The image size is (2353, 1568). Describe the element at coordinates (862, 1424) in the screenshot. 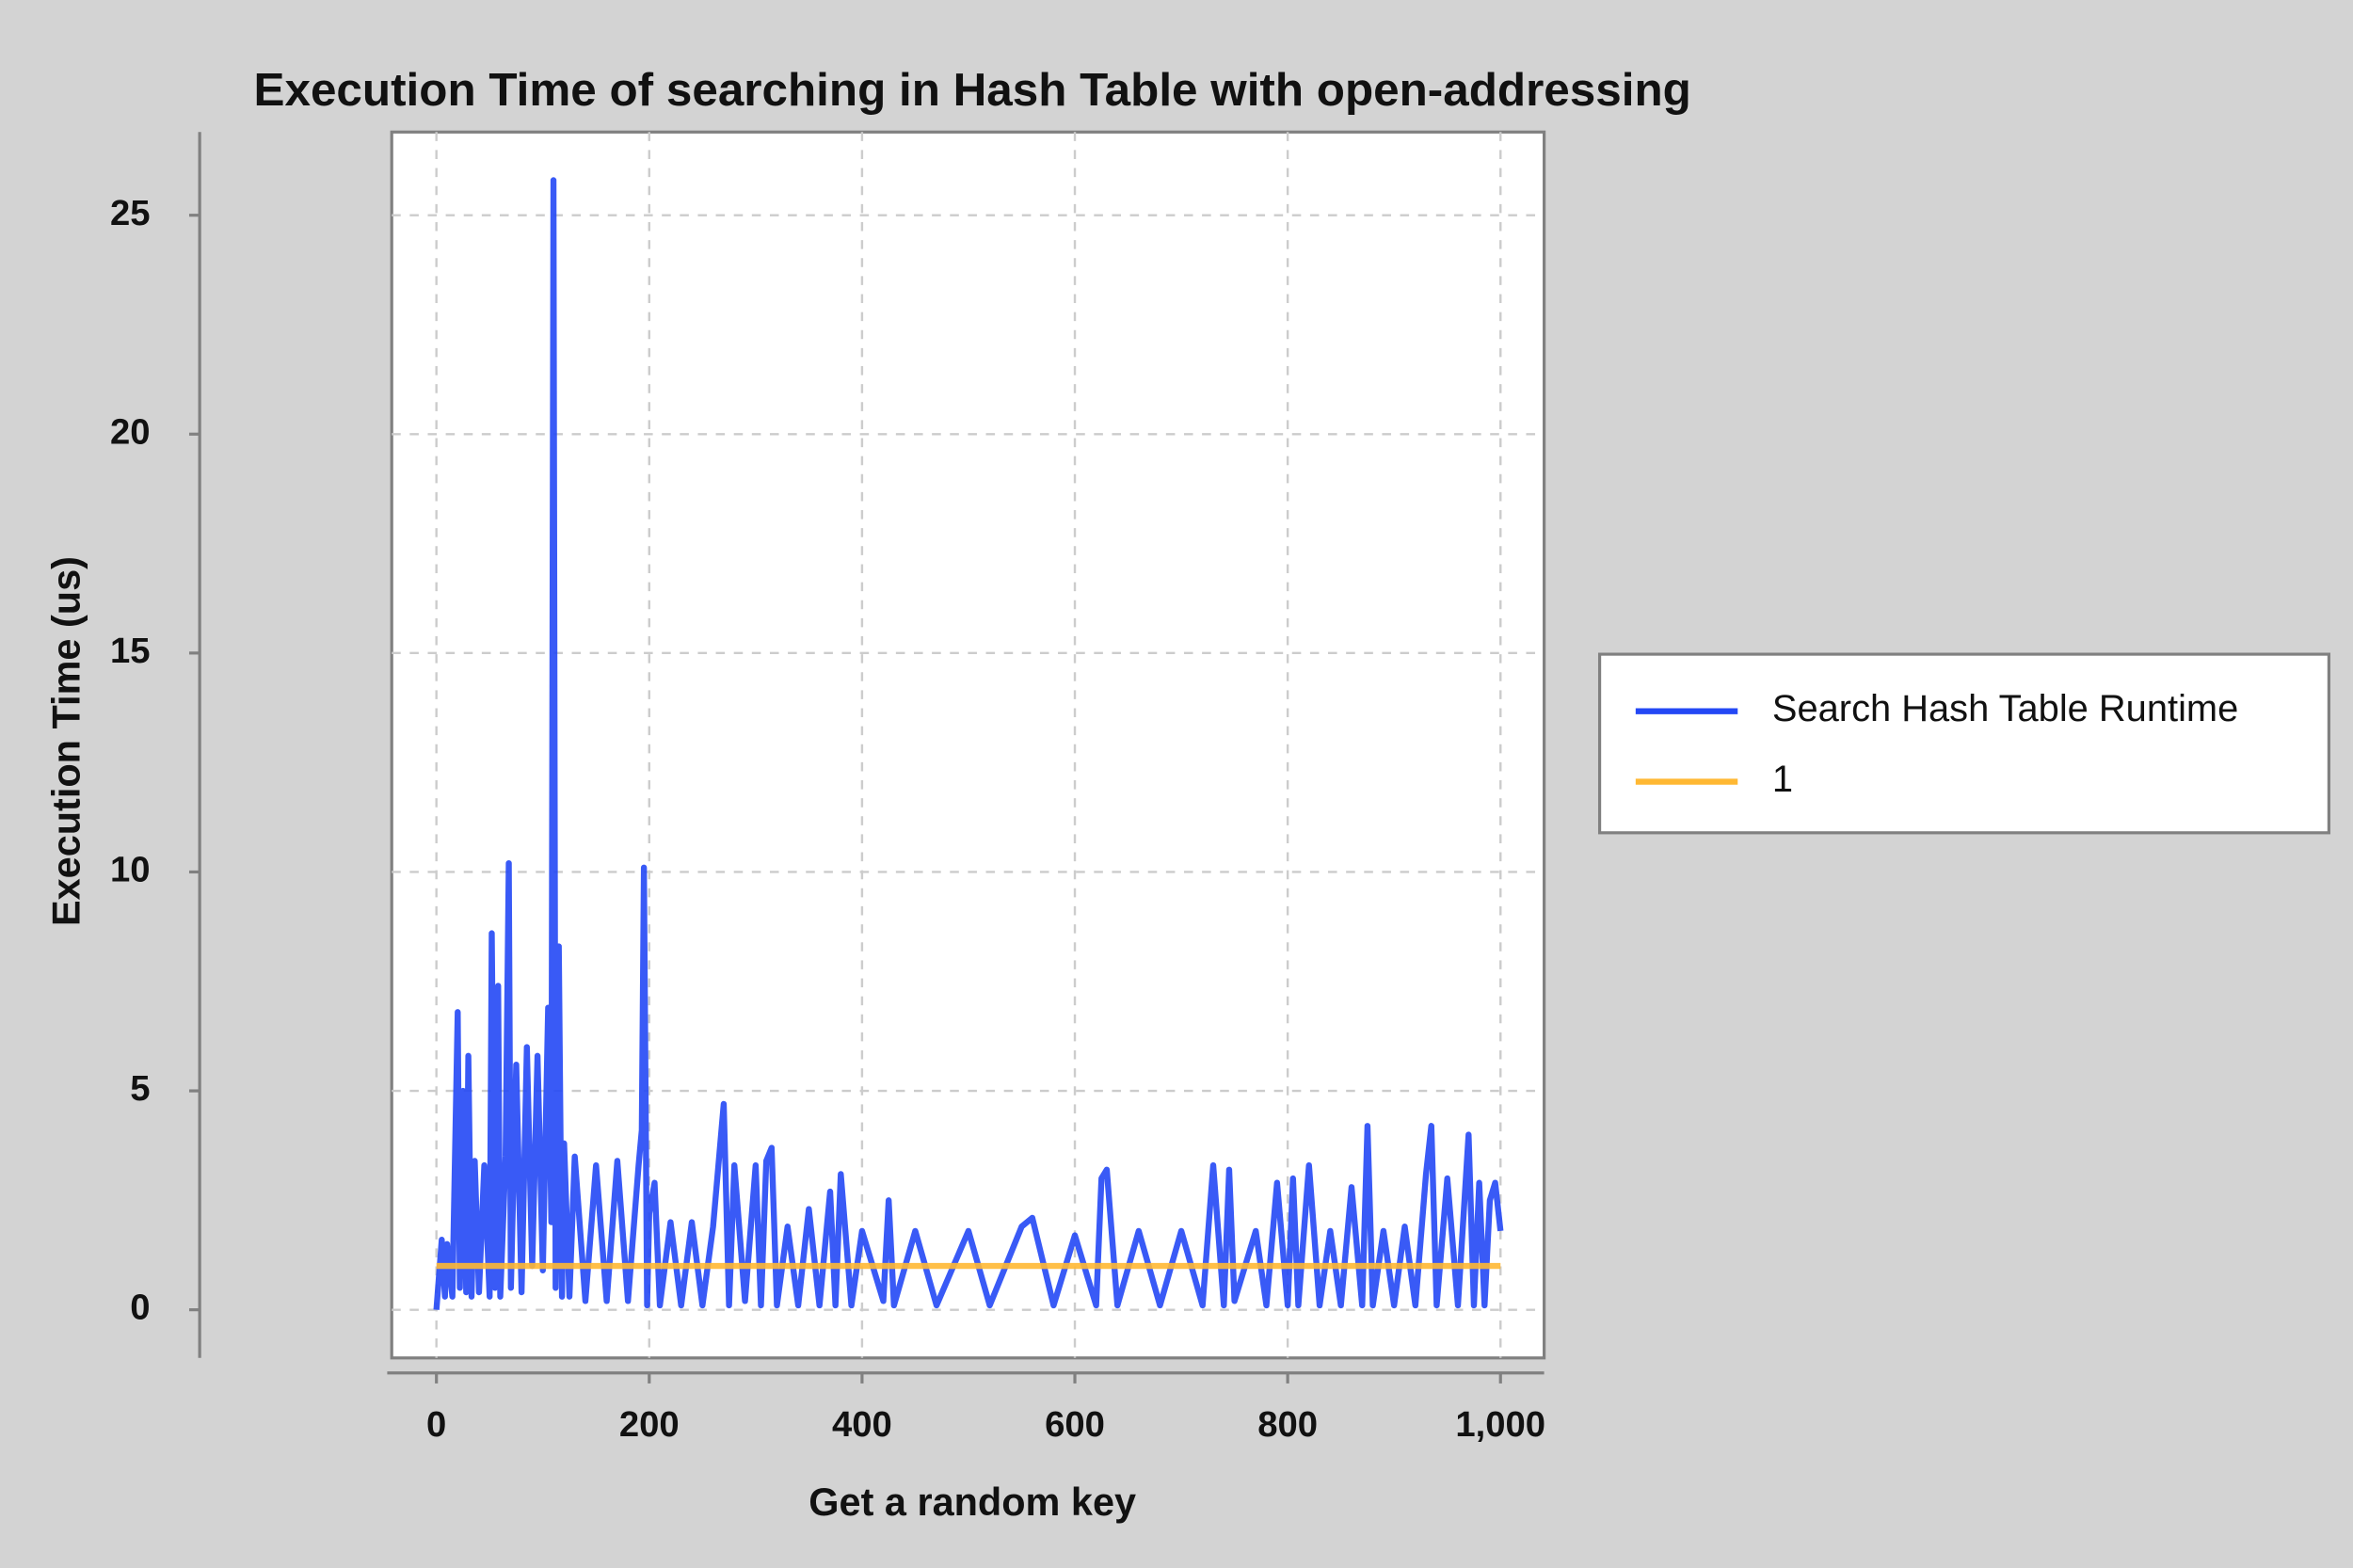

I see `x-tick-label: 400` at that location.